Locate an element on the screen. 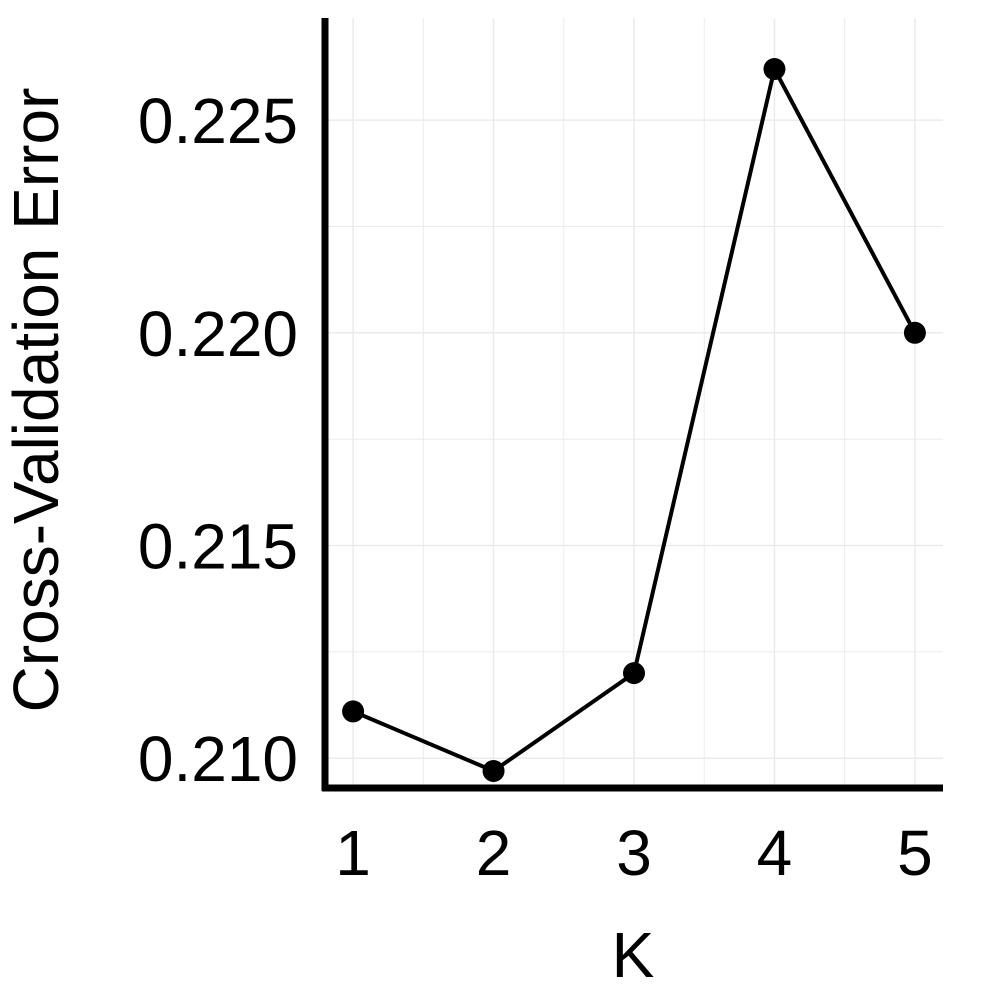  x-tick-label: 5 is located at coordinates (915, 853).